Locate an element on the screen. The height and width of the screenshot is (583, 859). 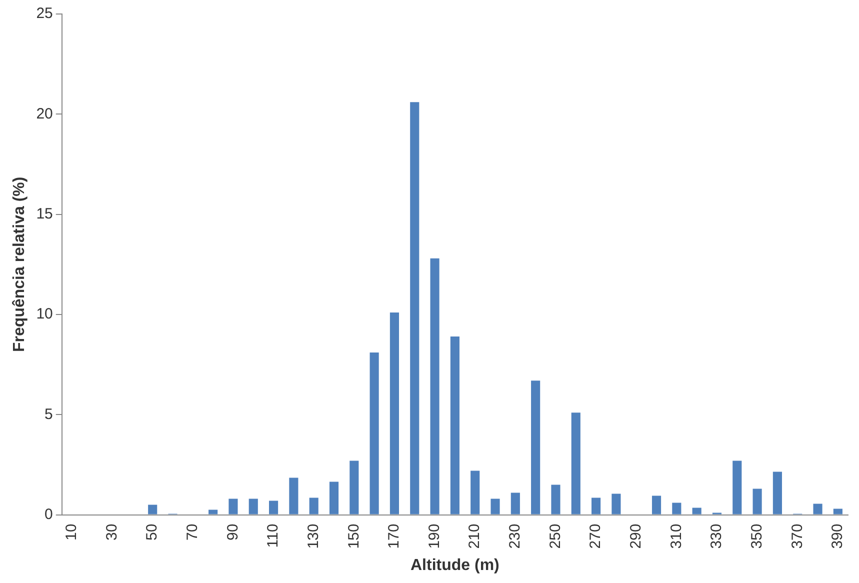
x-tick-label: 190 is located at coordinates (434, 536).